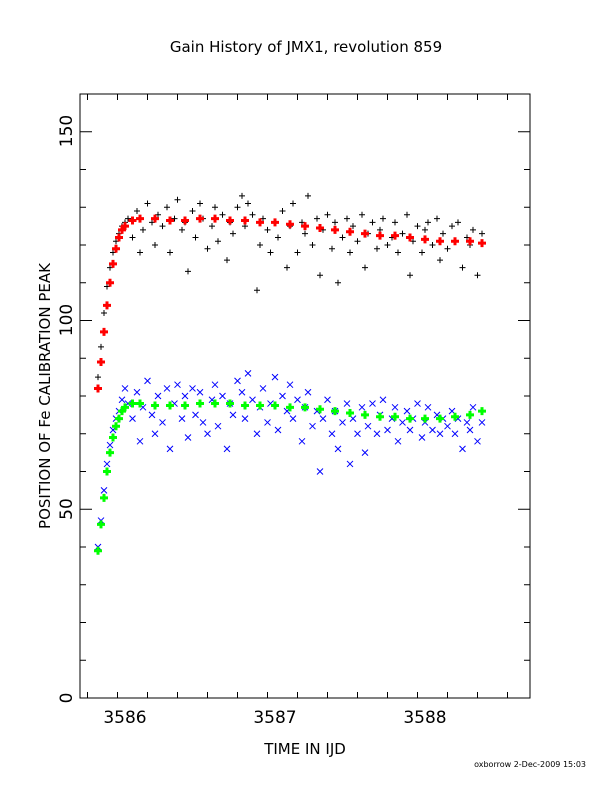 This screenshot has width=612, height=792. What do you see at coordinates (304, 749) in the screenshot?
I see `x-axis-label: TIME IN IJD` at bounding box center [304, 749].